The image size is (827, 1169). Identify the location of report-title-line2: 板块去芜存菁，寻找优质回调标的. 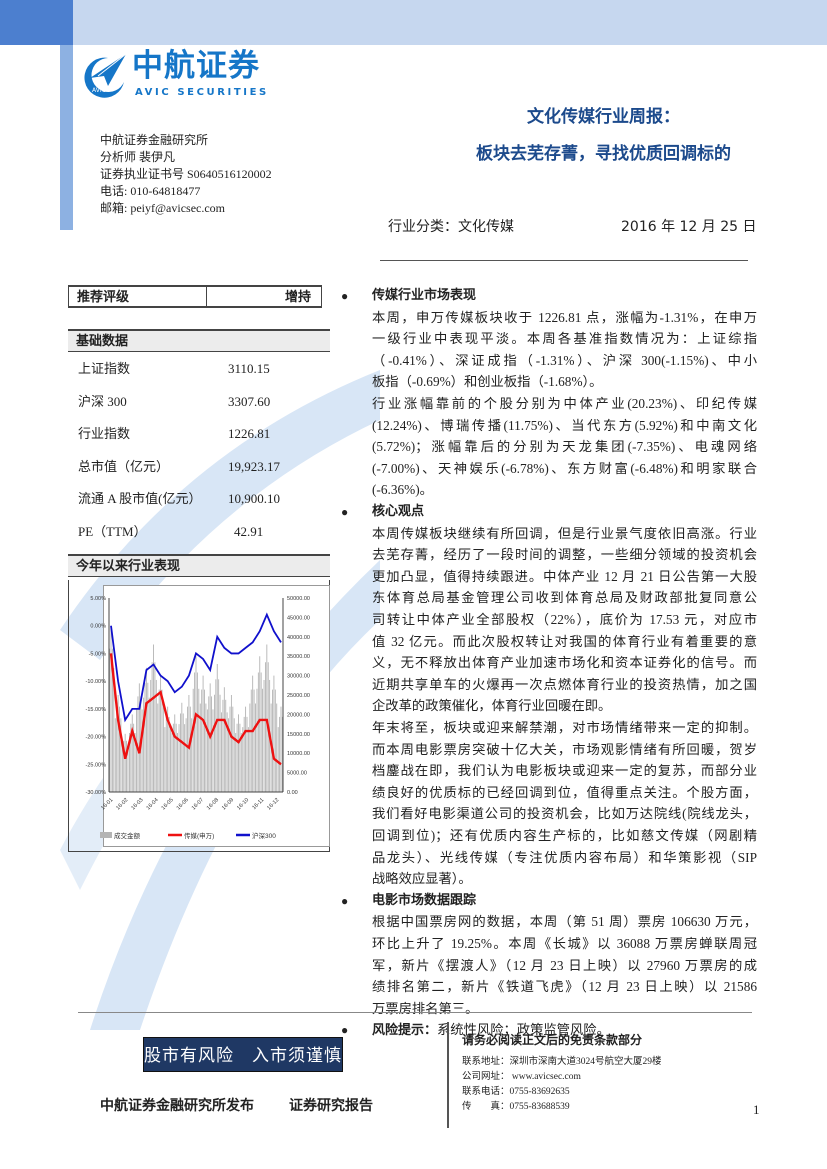
(603, 154).